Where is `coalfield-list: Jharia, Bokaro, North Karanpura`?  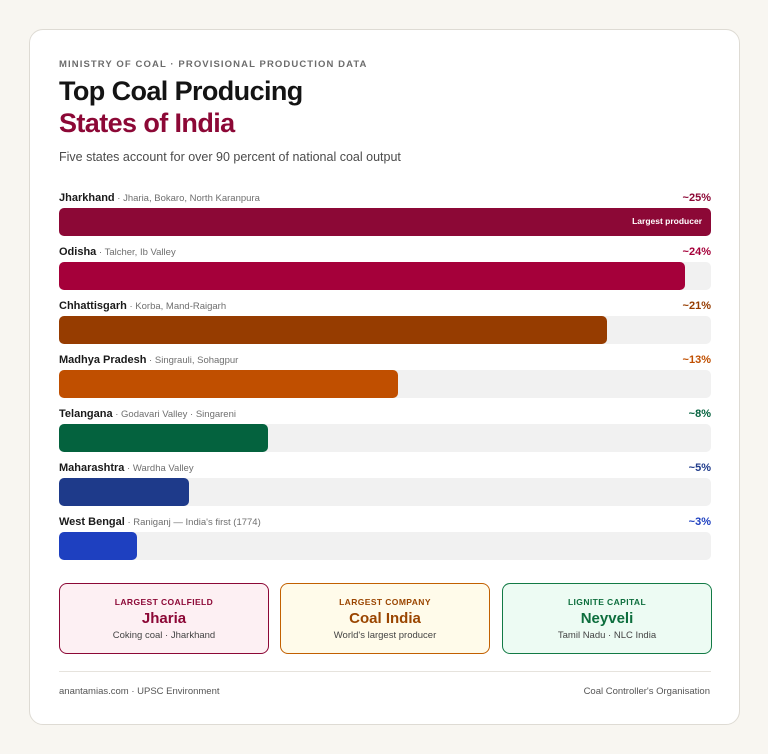 coalfield-list: Jharia, Bokaro, North Karanpura is located at coordinates (191, 198).